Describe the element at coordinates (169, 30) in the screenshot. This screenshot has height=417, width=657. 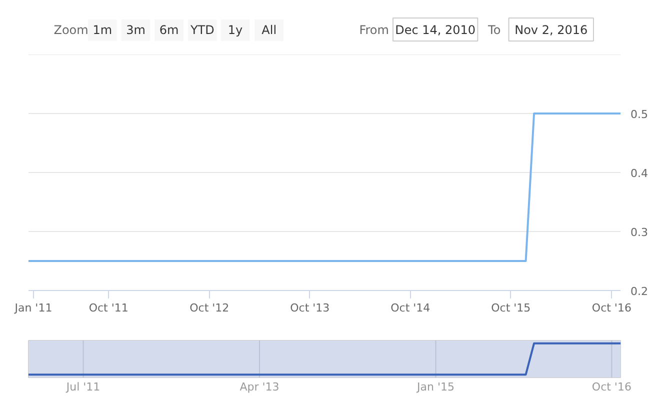
I see `text: 6m` at that location.